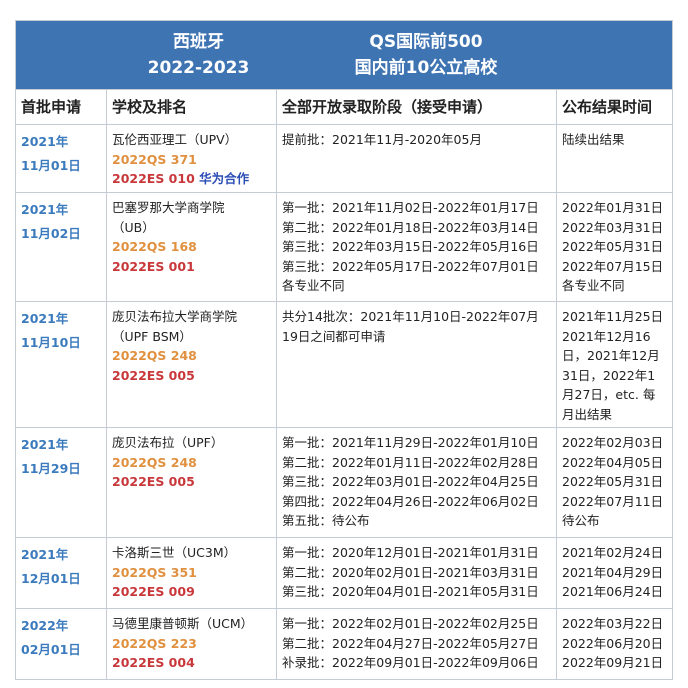 This screenshot has height=688, width=688. I want to click on header-results: 公布结果时间, so click(614, 107).